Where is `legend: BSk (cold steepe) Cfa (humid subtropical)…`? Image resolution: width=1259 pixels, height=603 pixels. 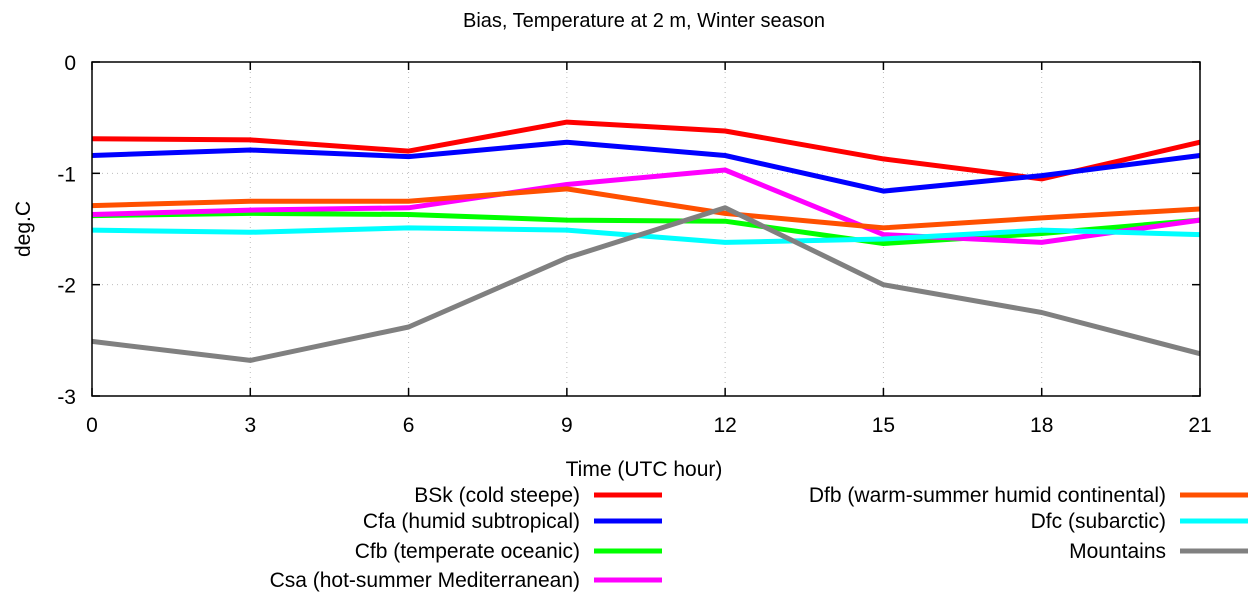
legend: BSk (cold steepe) Cfa (humid subtropical)… is located at coordinates (759, 538).